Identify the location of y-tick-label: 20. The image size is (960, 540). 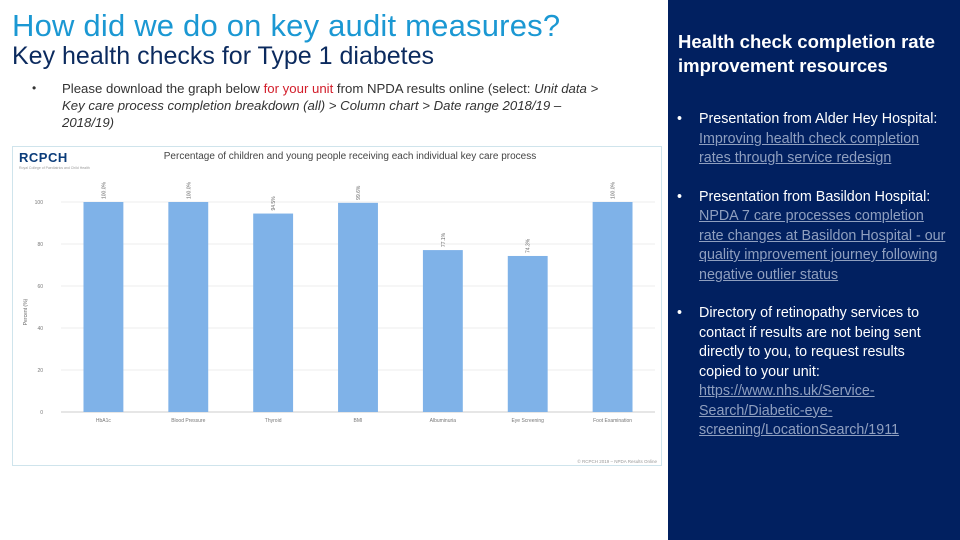
(40, 371).